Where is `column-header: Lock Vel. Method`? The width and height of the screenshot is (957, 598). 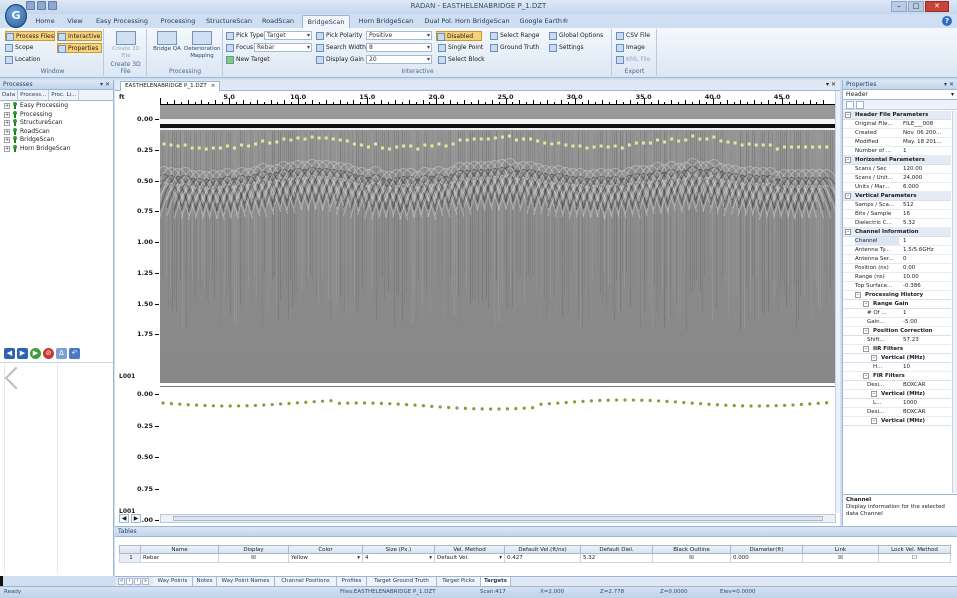
column-header: Lock Vel. Method is located at coordinates (915, 549).